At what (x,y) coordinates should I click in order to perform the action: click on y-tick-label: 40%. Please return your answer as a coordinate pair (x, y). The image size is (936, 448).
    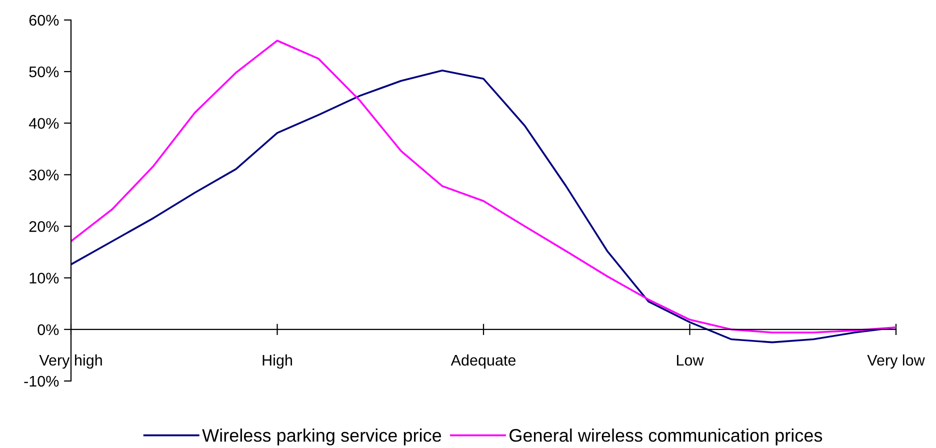
    Looking at the image, I should click on (43, 123).